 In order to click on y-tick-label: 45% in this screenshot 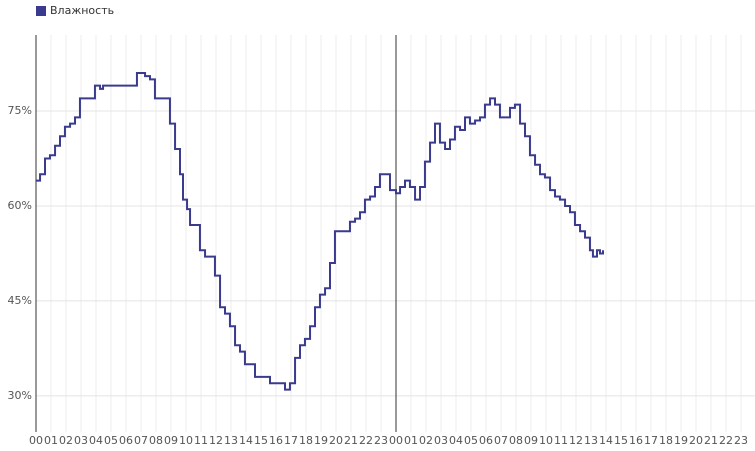, I will do `click(20, 300)`.